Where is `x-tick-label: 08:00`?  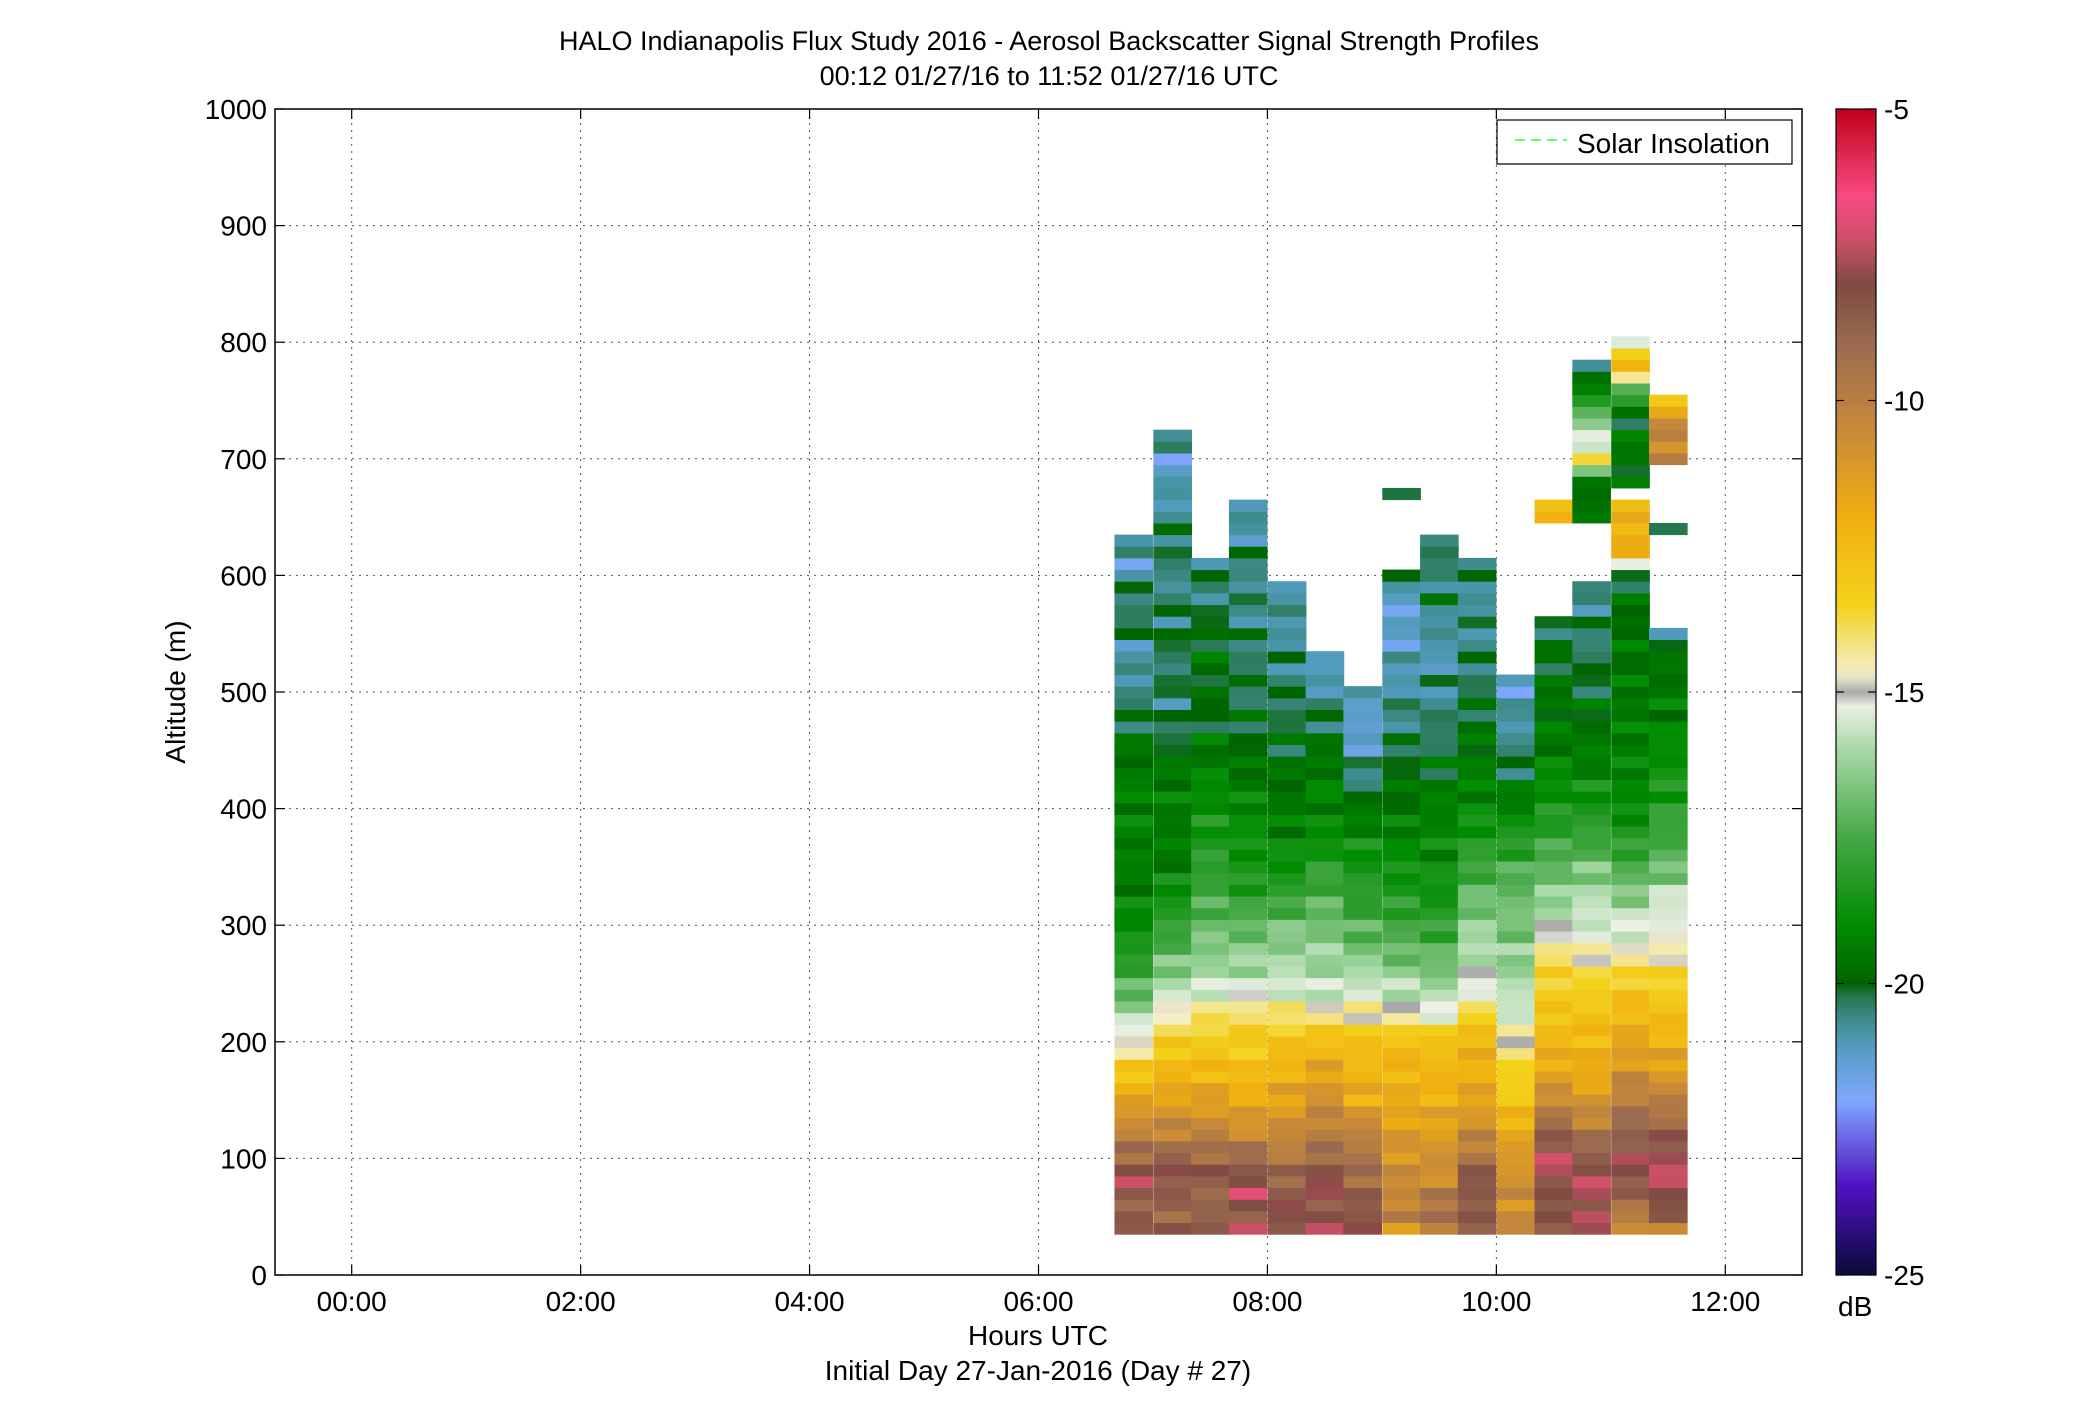 x-tick-label: 08:00 is located at coordinates (1267, 1301).